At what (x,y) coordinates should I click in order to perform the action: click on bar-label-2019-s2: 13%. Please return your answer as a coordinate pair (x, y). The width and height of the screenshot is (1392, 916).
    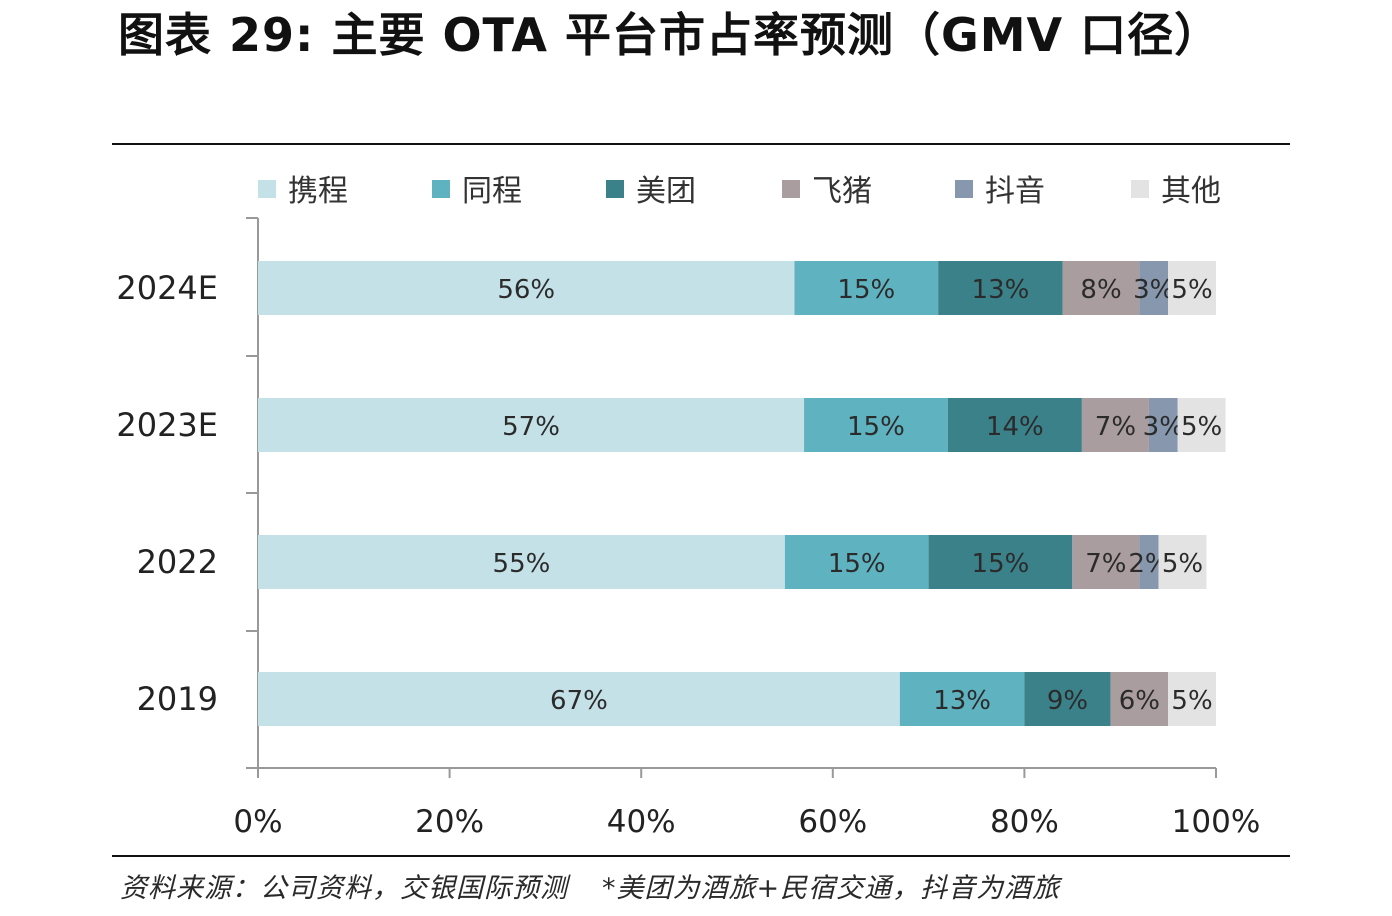
    Looking at the image, I should click on (962, 701).